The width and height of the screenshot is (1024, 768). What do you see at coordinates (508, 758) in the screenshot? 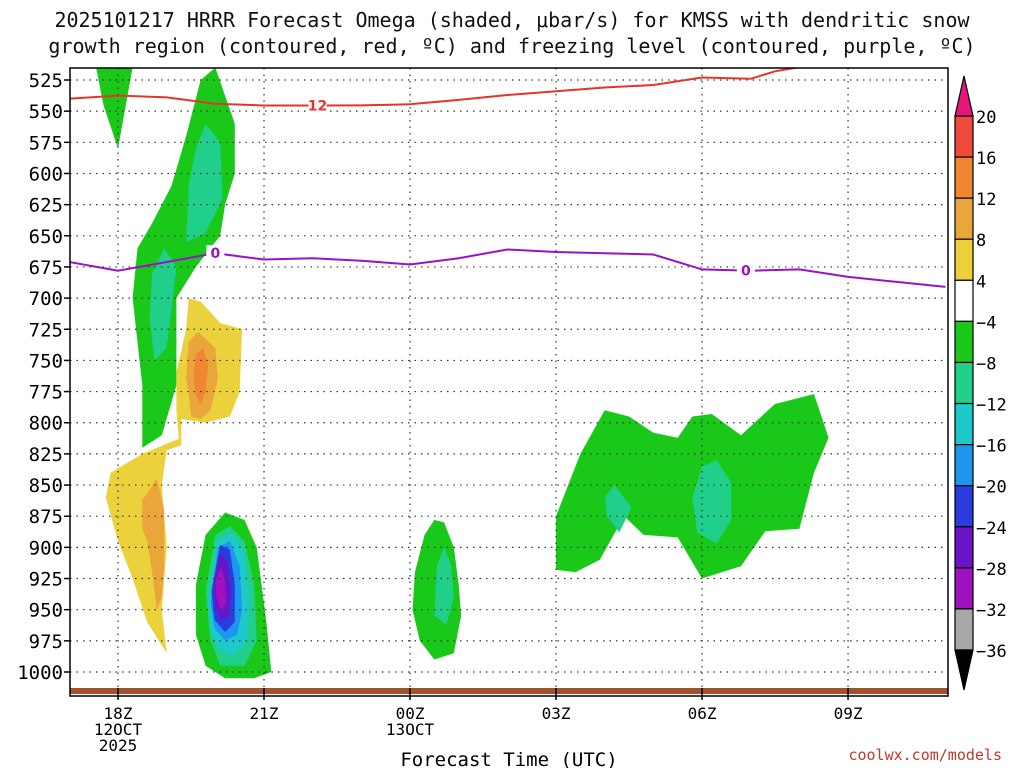
I see `x-axis-label: Forecast Time (UTC)` at bounding box center [508, 758].